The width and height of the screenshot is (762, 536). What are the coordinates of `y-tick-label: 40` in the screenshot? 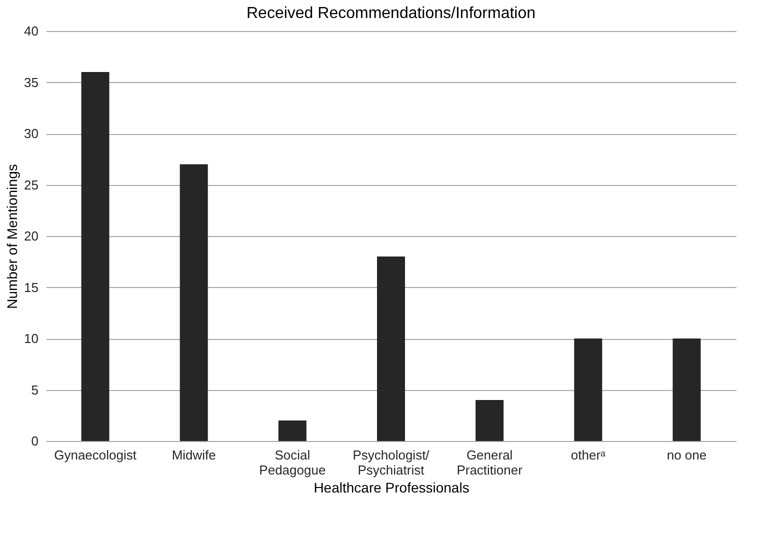 It's located at (31, 31).